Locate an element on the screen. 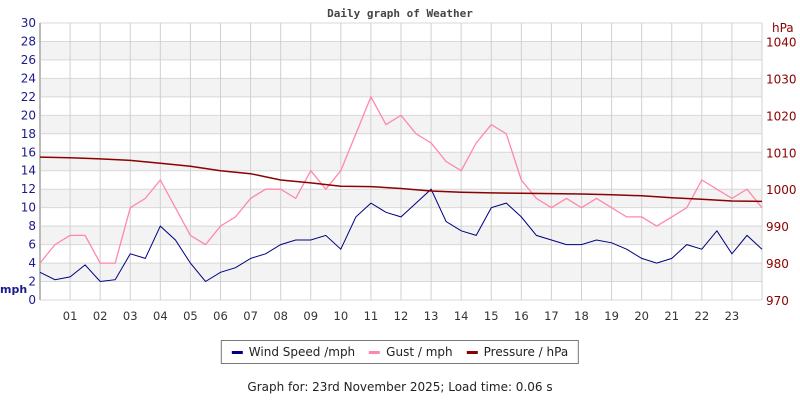 The height and width of the screenshot is (400, 800). left-tick-label: 26 is located at coordinates (28, 60).